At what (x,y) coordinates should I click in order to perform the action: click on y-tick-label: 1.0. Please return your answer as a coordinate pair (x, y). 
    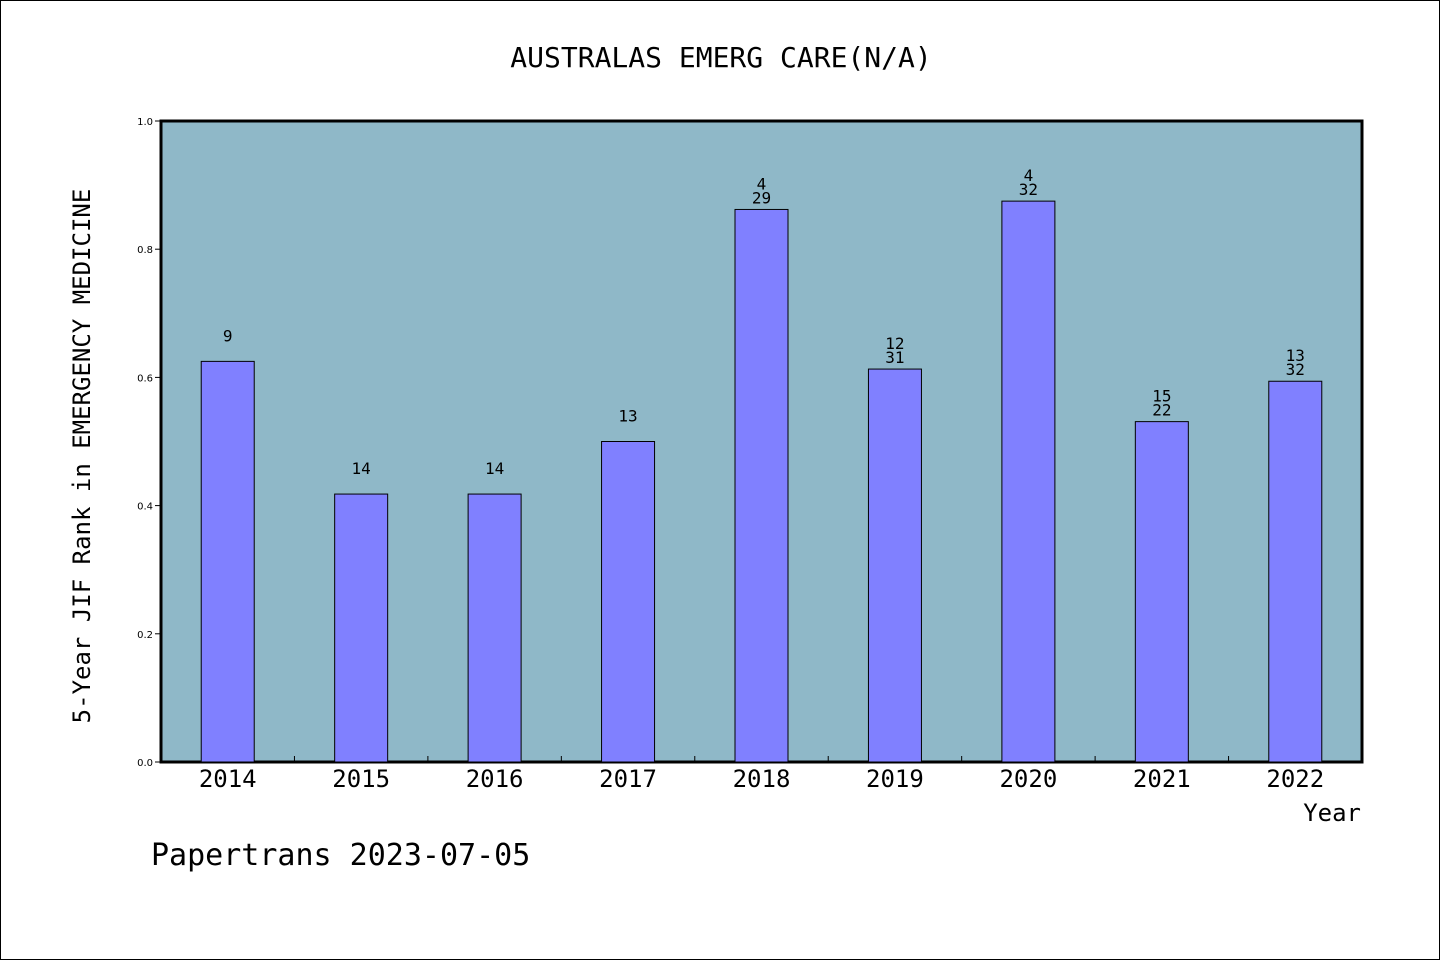
    Looking at the image, I should click on (145, 122).